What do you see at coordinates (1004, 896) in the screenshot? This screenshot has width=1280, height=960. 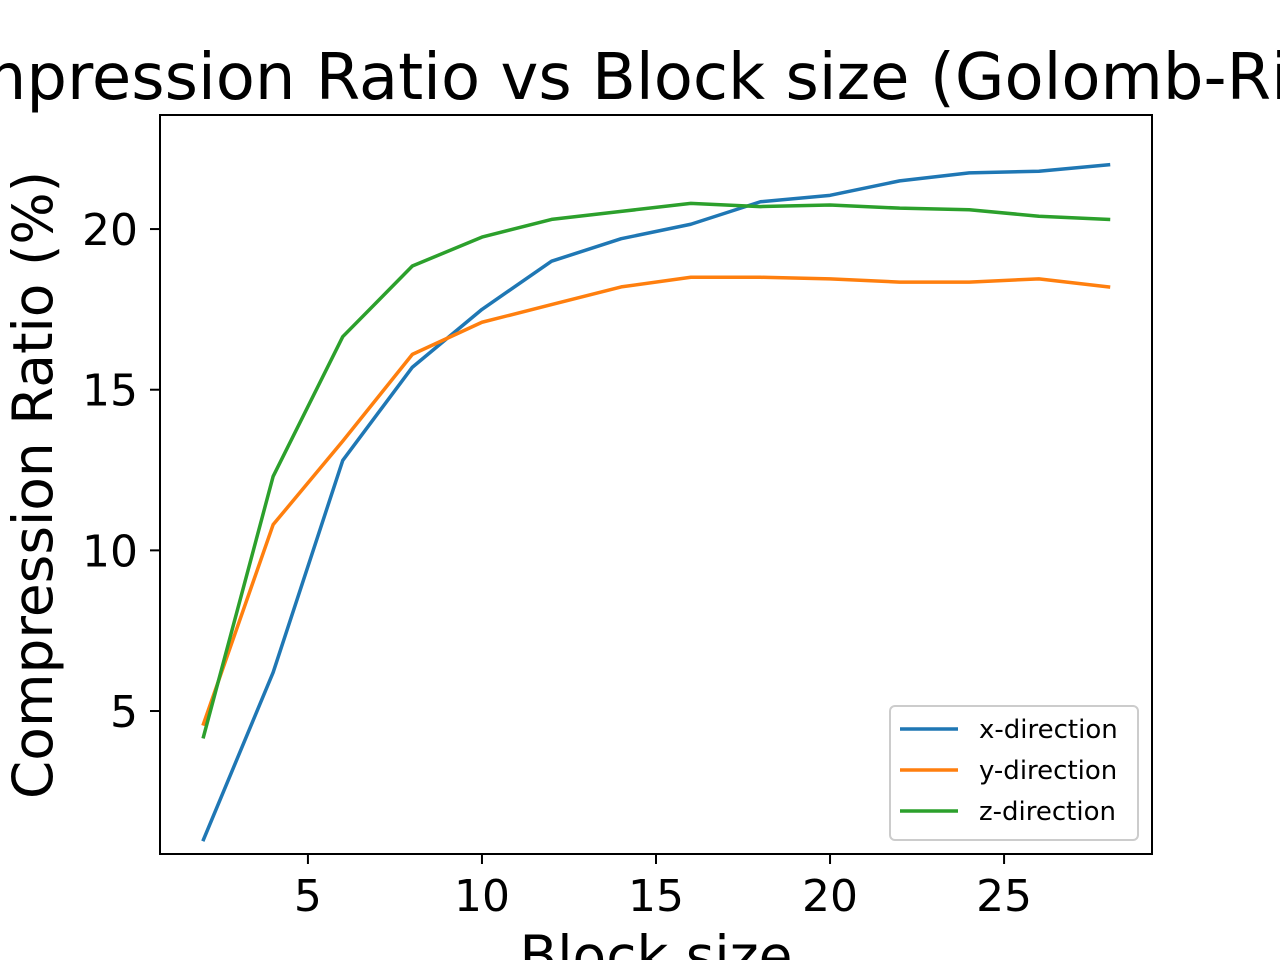 I see `x-tick-label: 25` at bounding box center [1004, 896].